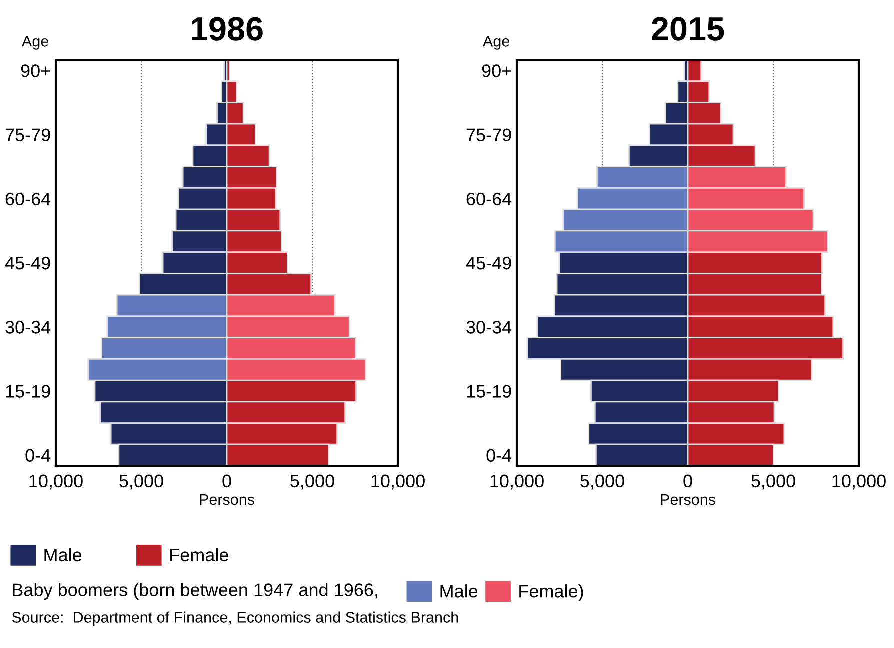 This screenshot has height=648, width=894. Describe the element at coordinates (227, 29) in the screenshot. I see `chart-title: 1986` at that location.